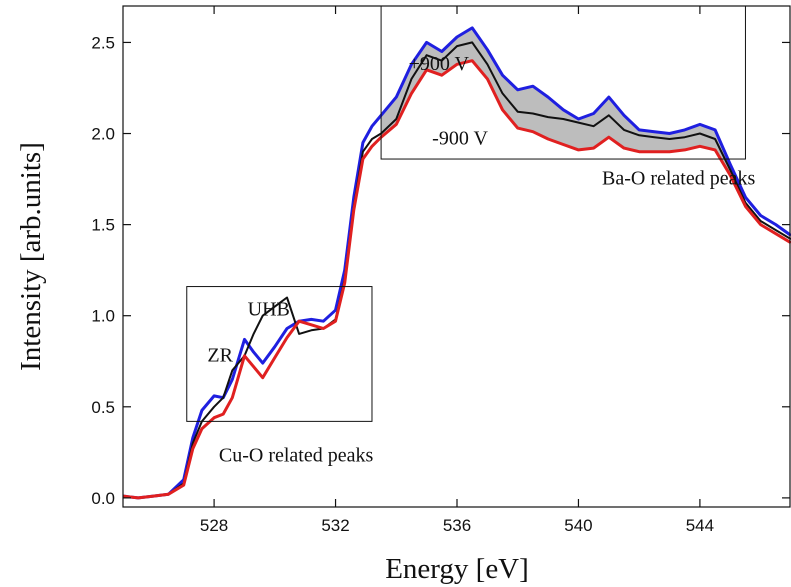 The height and width of the screenshot is (587, 791). I want to click on x-tick-label: 540, so click(578, 525).